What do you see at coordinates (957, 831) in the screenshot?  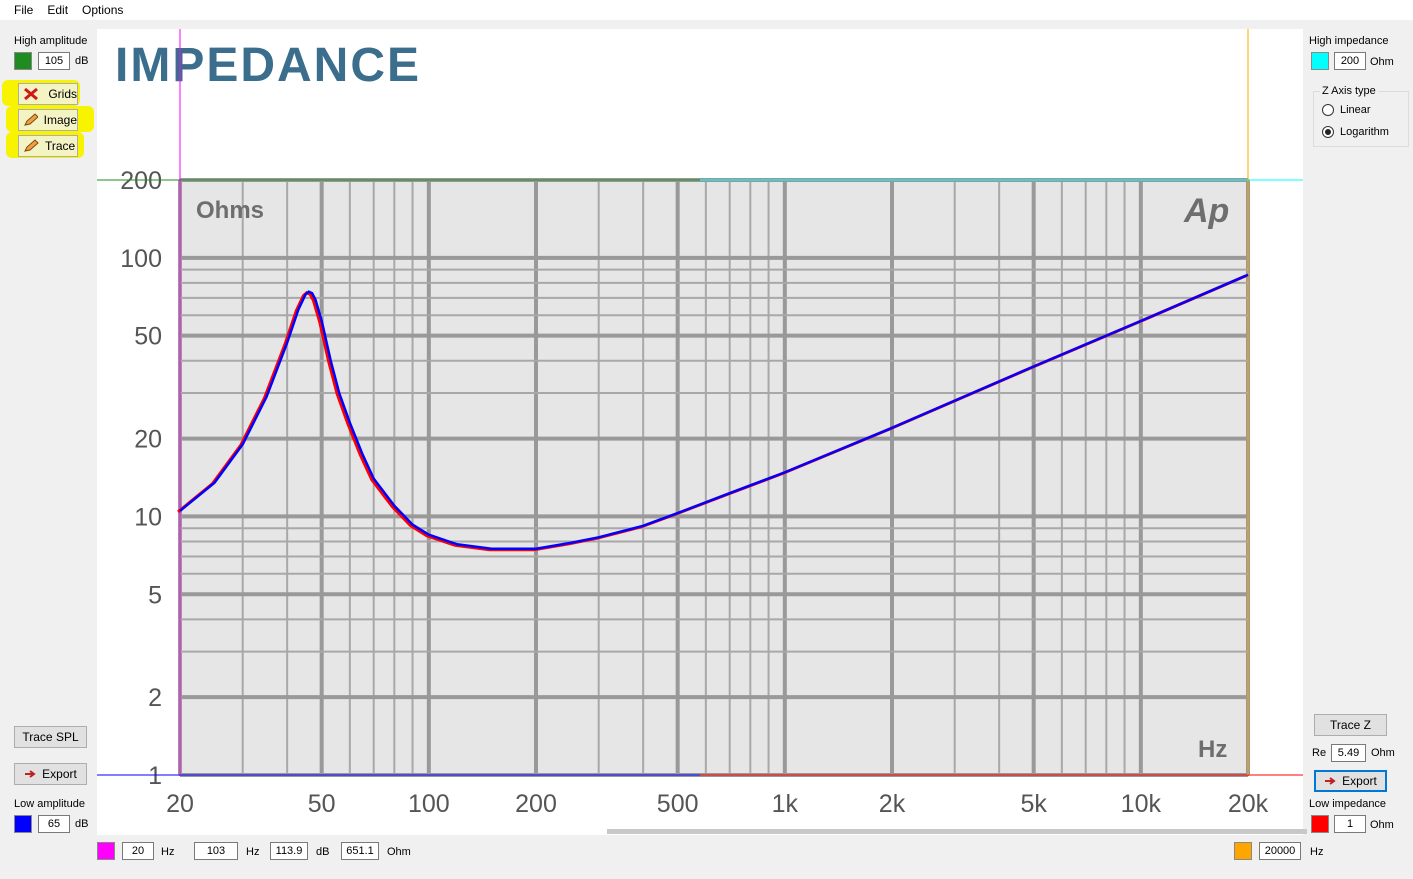 I see `horizontal-scrollbar` at bounding box center [957, 831].